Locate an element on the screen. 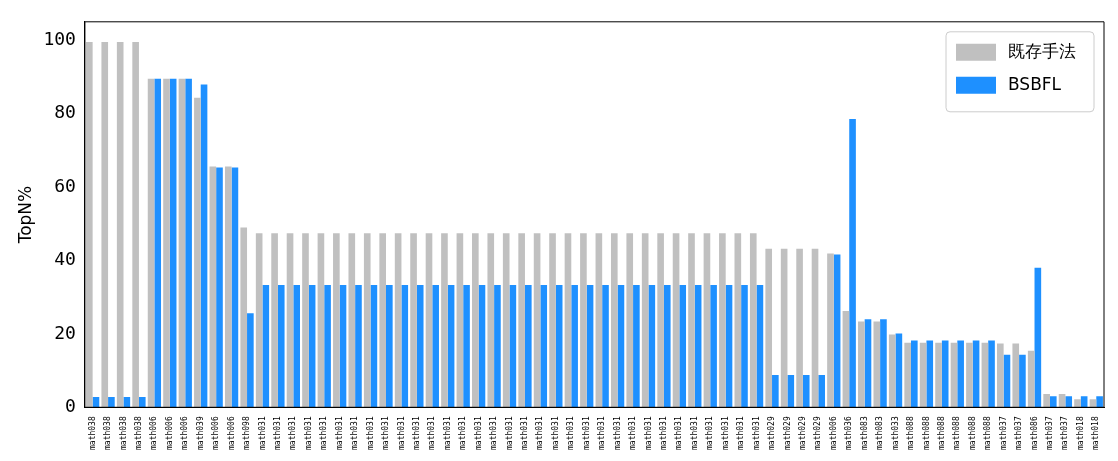 The height and width of the screenshot is (461, 1118). x-tick-label: math018 is located at coordinates (1096, 433).